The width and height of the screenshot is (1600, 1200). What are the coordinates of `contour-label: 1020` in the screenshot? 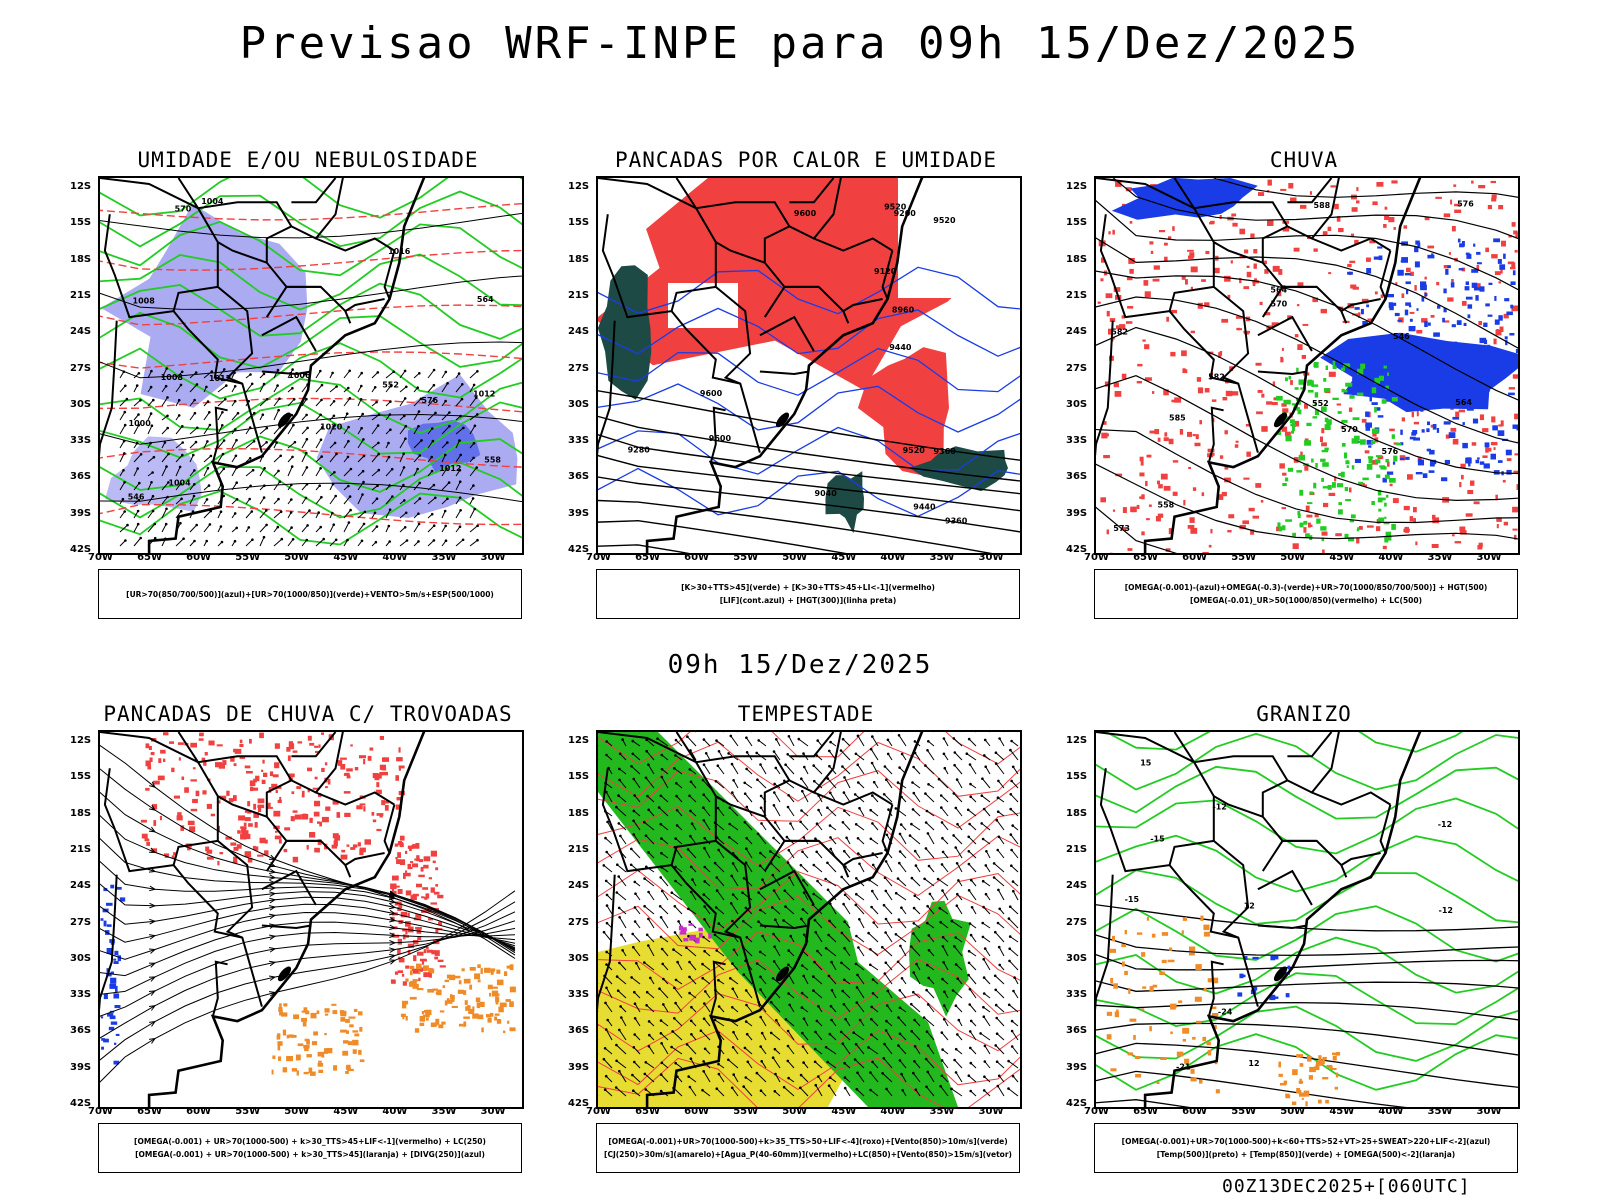 It's located at (331, 427).